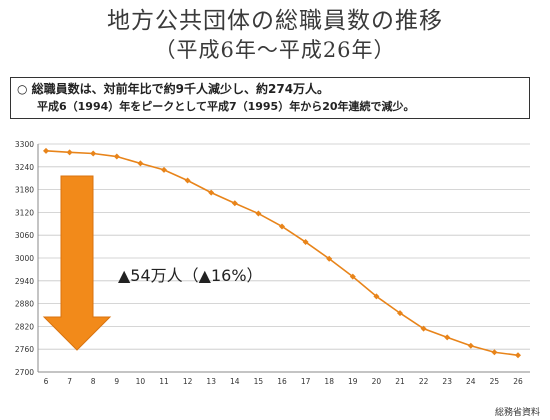 The image size is (550, 420). What do you see at coordinates (226, 106) in the screenshot?
I see `summary-line-2: 平成6（1994）年をピークとして平成7（1995）年から20年連続で減少。` at bounding box center [226, 106].